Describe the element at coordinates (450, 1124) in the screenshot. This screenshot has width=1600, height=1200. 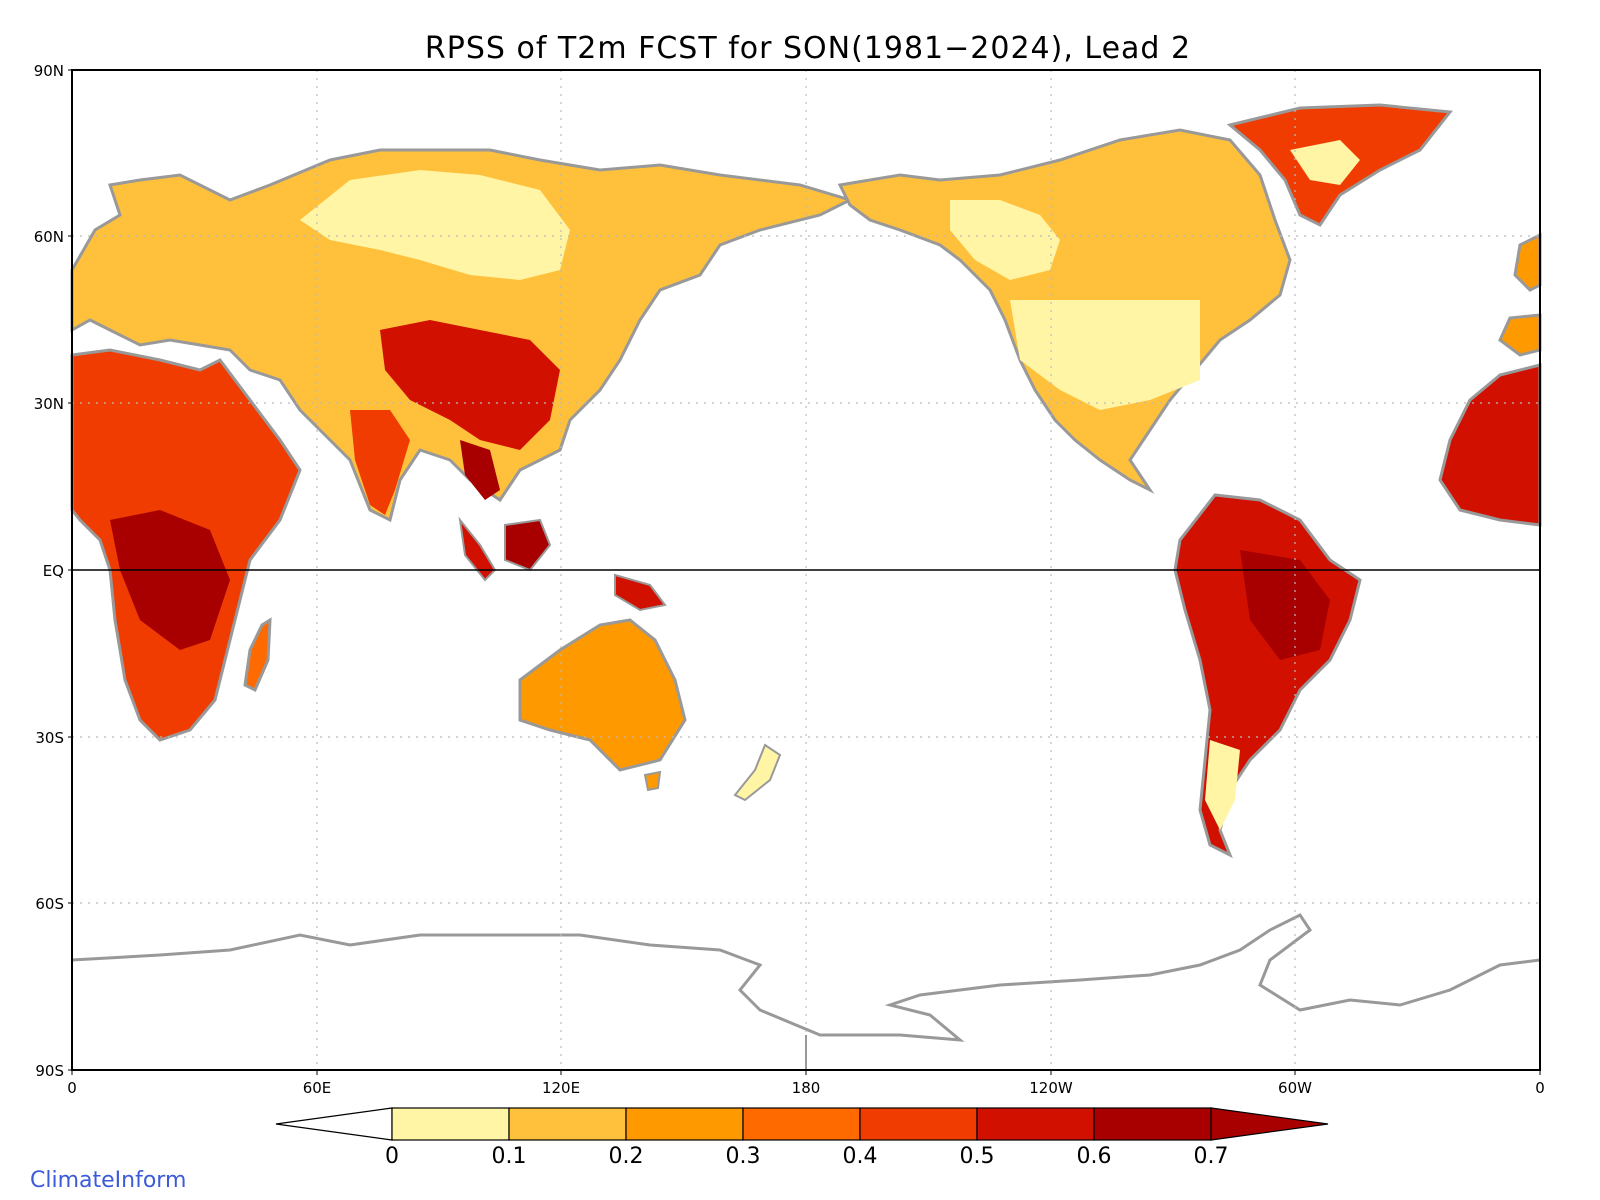
I see `colorbar-bin-0-0.1` at that location.